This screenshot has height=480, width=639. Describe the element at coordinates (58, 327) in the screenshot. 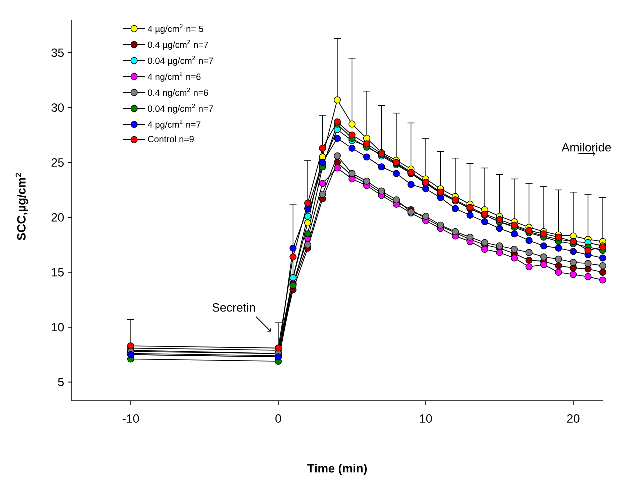

I see `y-tick-label: 10` at that location.